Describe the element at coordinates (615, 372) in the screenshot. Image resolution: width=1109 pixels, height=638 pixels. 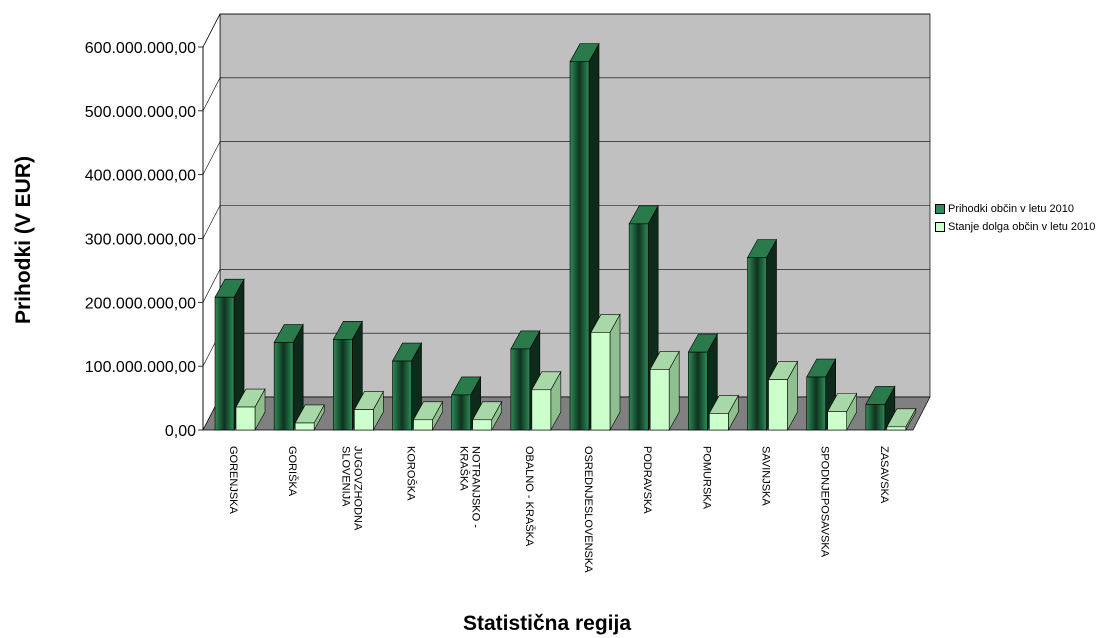
I see `bar-side` at that location.